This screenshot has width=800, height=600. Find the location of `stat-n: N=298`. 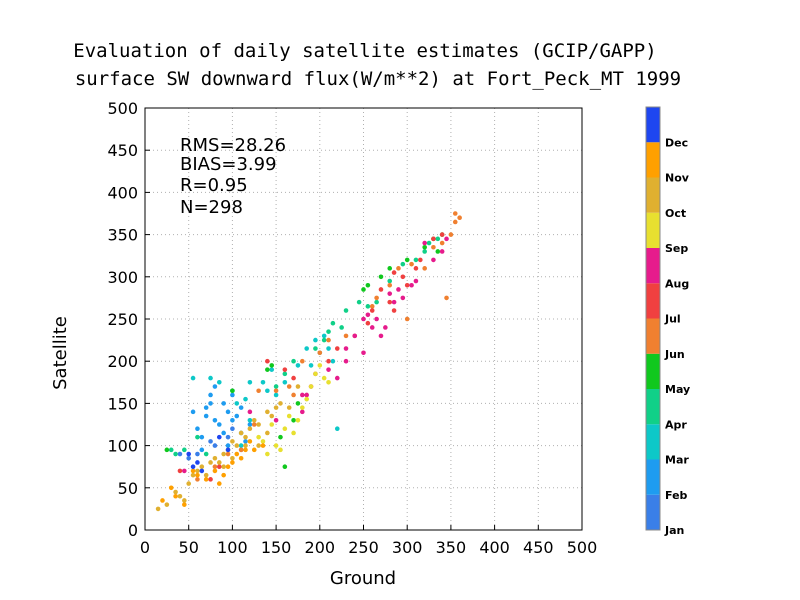

stat-n: N=298 is located at coordinates (211, 207).